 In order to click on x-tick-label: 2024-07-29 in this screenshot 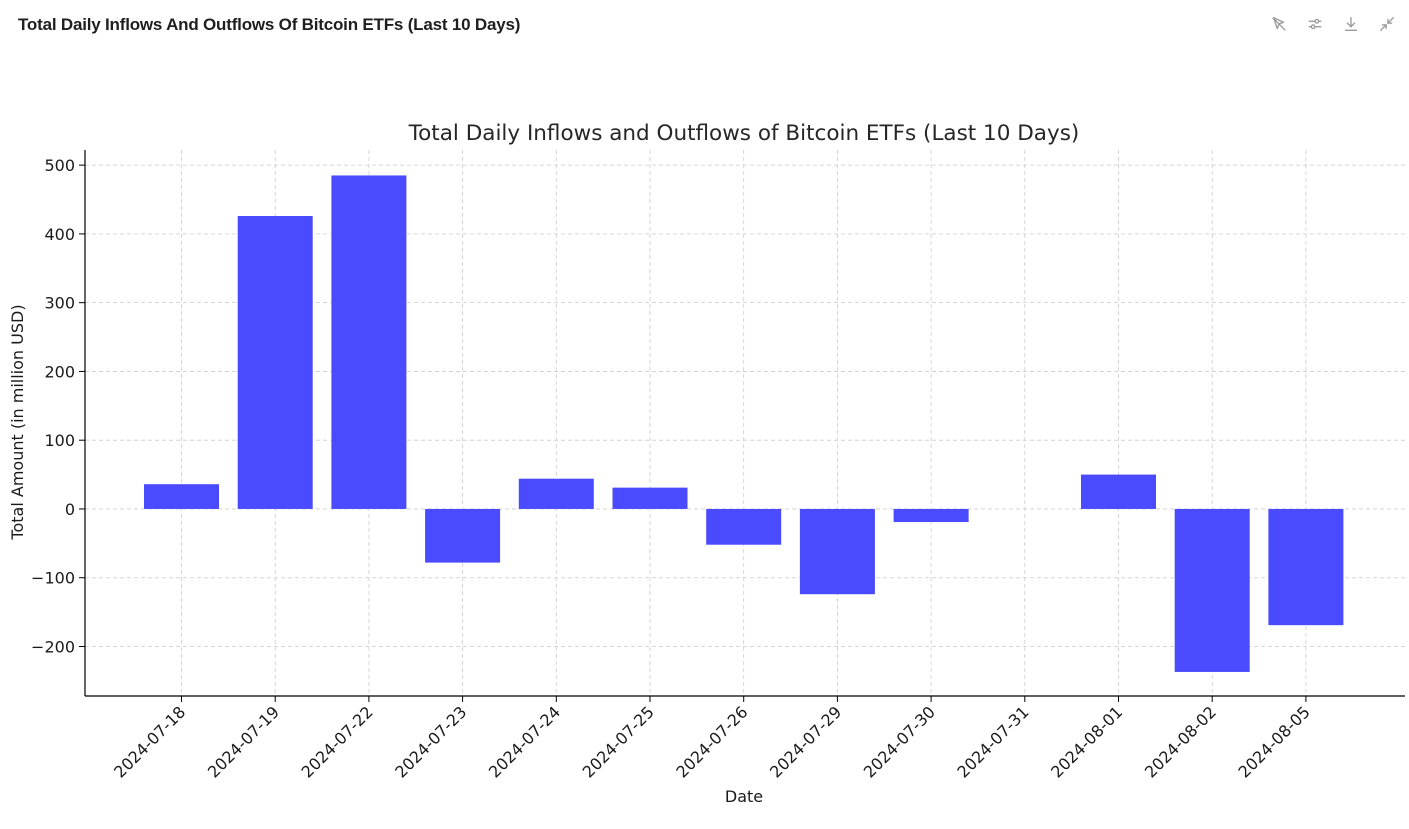, I will do `click(805, 741)`.